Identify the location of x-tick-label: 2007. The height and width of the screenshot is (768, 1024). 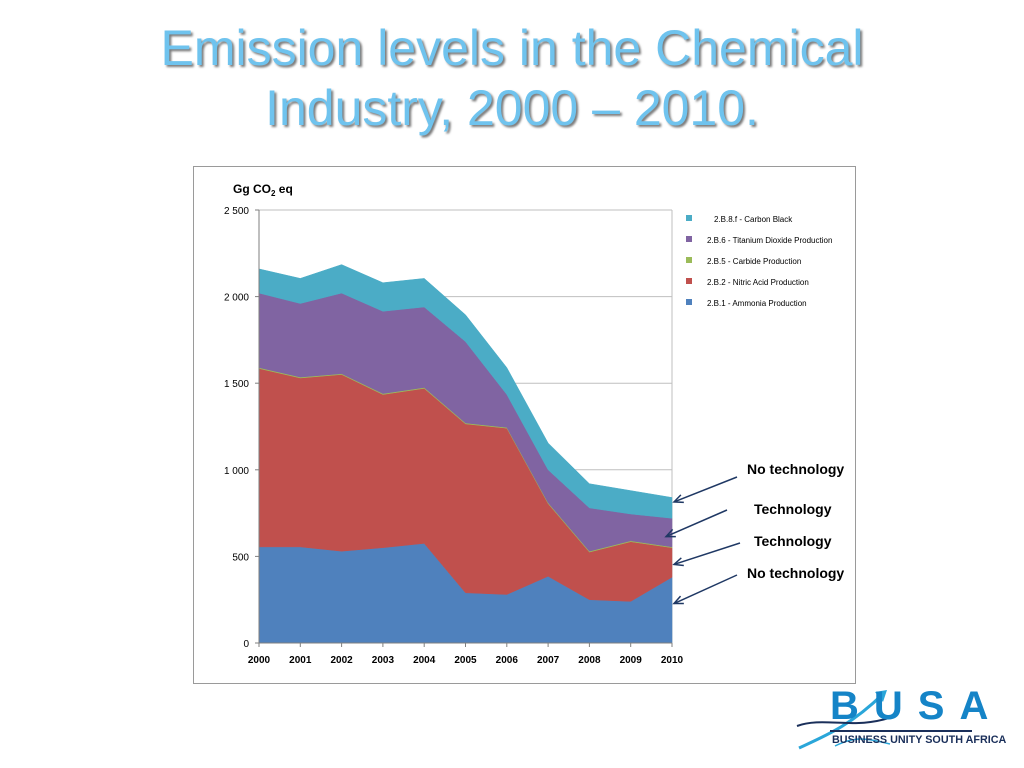
(548, 660).